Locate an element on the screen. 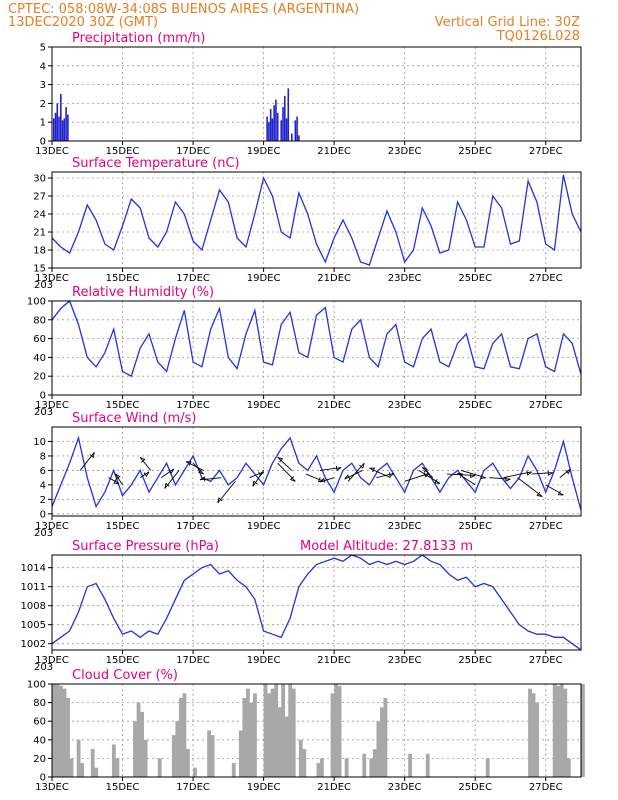  panel-2-ytick-label: 20 is located at coordinates (39, 377).